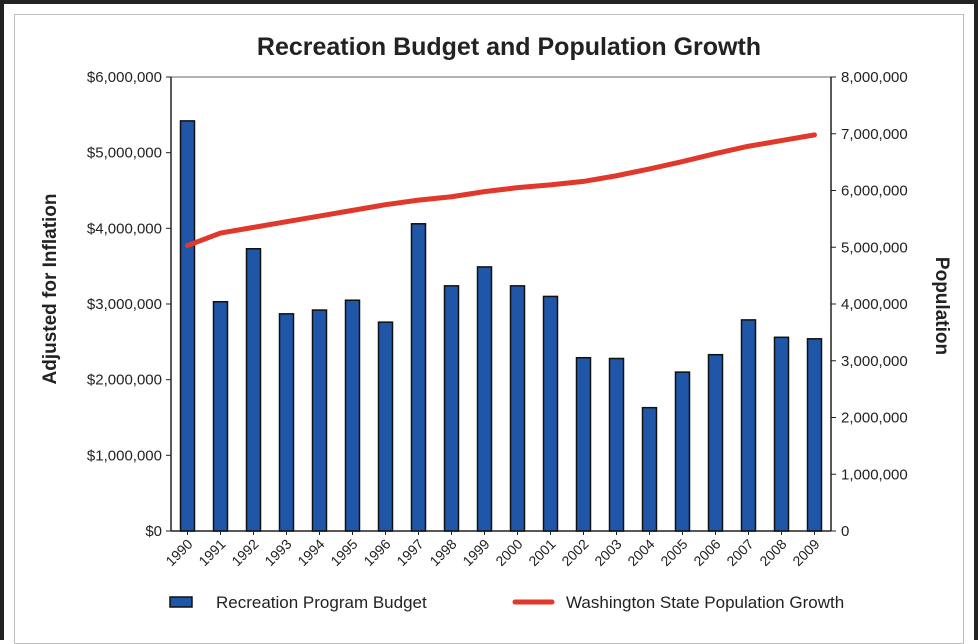 The image size is (978, 644). Describe the element at coordinates (814, 435) in the screenshot. I see `bar-2009` at that location.